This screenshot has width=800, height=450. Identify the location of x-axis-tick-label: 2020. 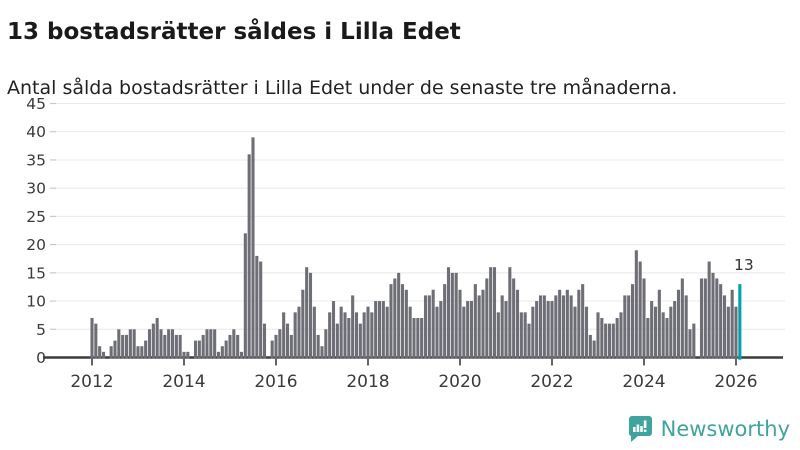
(459, 382).